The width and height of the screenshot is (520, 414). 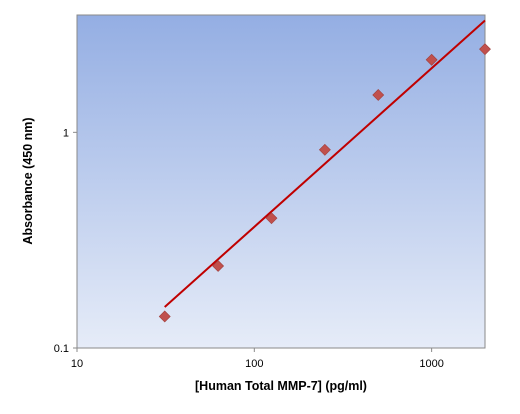 I want to click on x-axis-label: [Human Total MMP-7] (pg/ml), so click(x=281, y=386).